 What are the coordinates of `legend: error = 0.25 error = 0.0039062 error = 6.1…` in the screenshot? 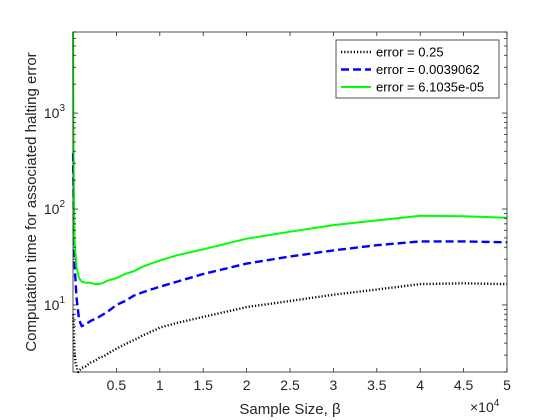 It's located at (417, 69).